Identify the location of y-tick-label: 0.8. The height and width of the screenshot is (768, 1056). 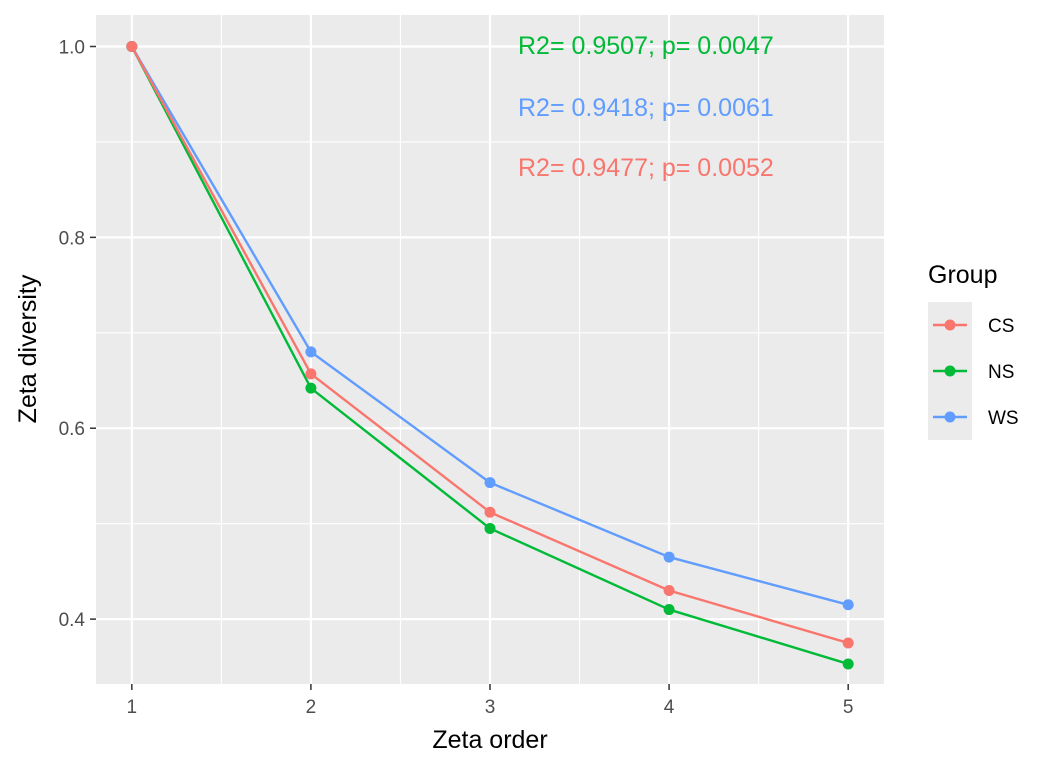
(72, 238).